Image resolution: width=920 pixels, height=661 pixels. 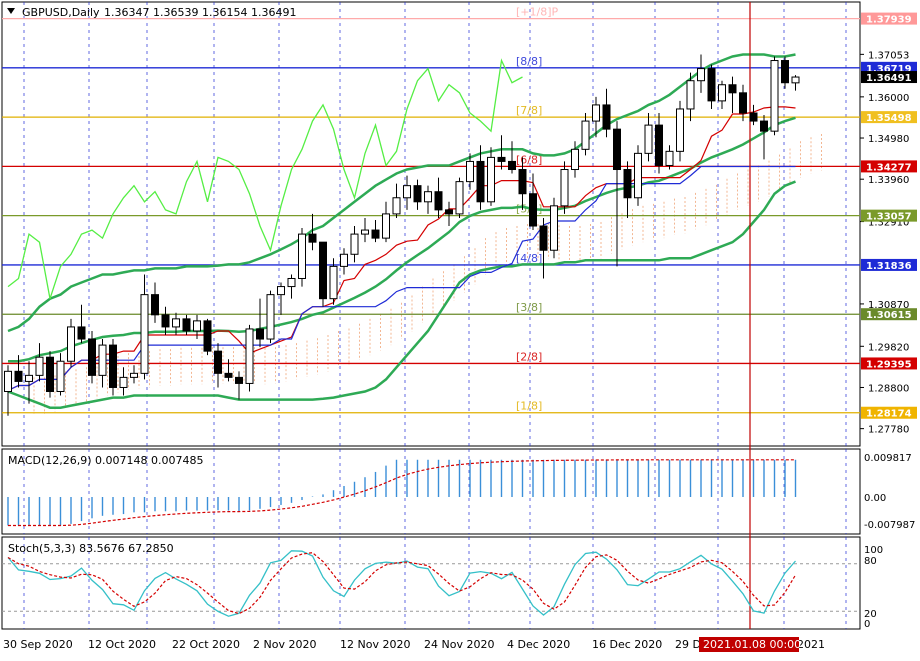 What do you see at coordinates (888, 98) in the screenshot?
I see `price-tick-label: 1.36000` at bounding box center [888, 98].